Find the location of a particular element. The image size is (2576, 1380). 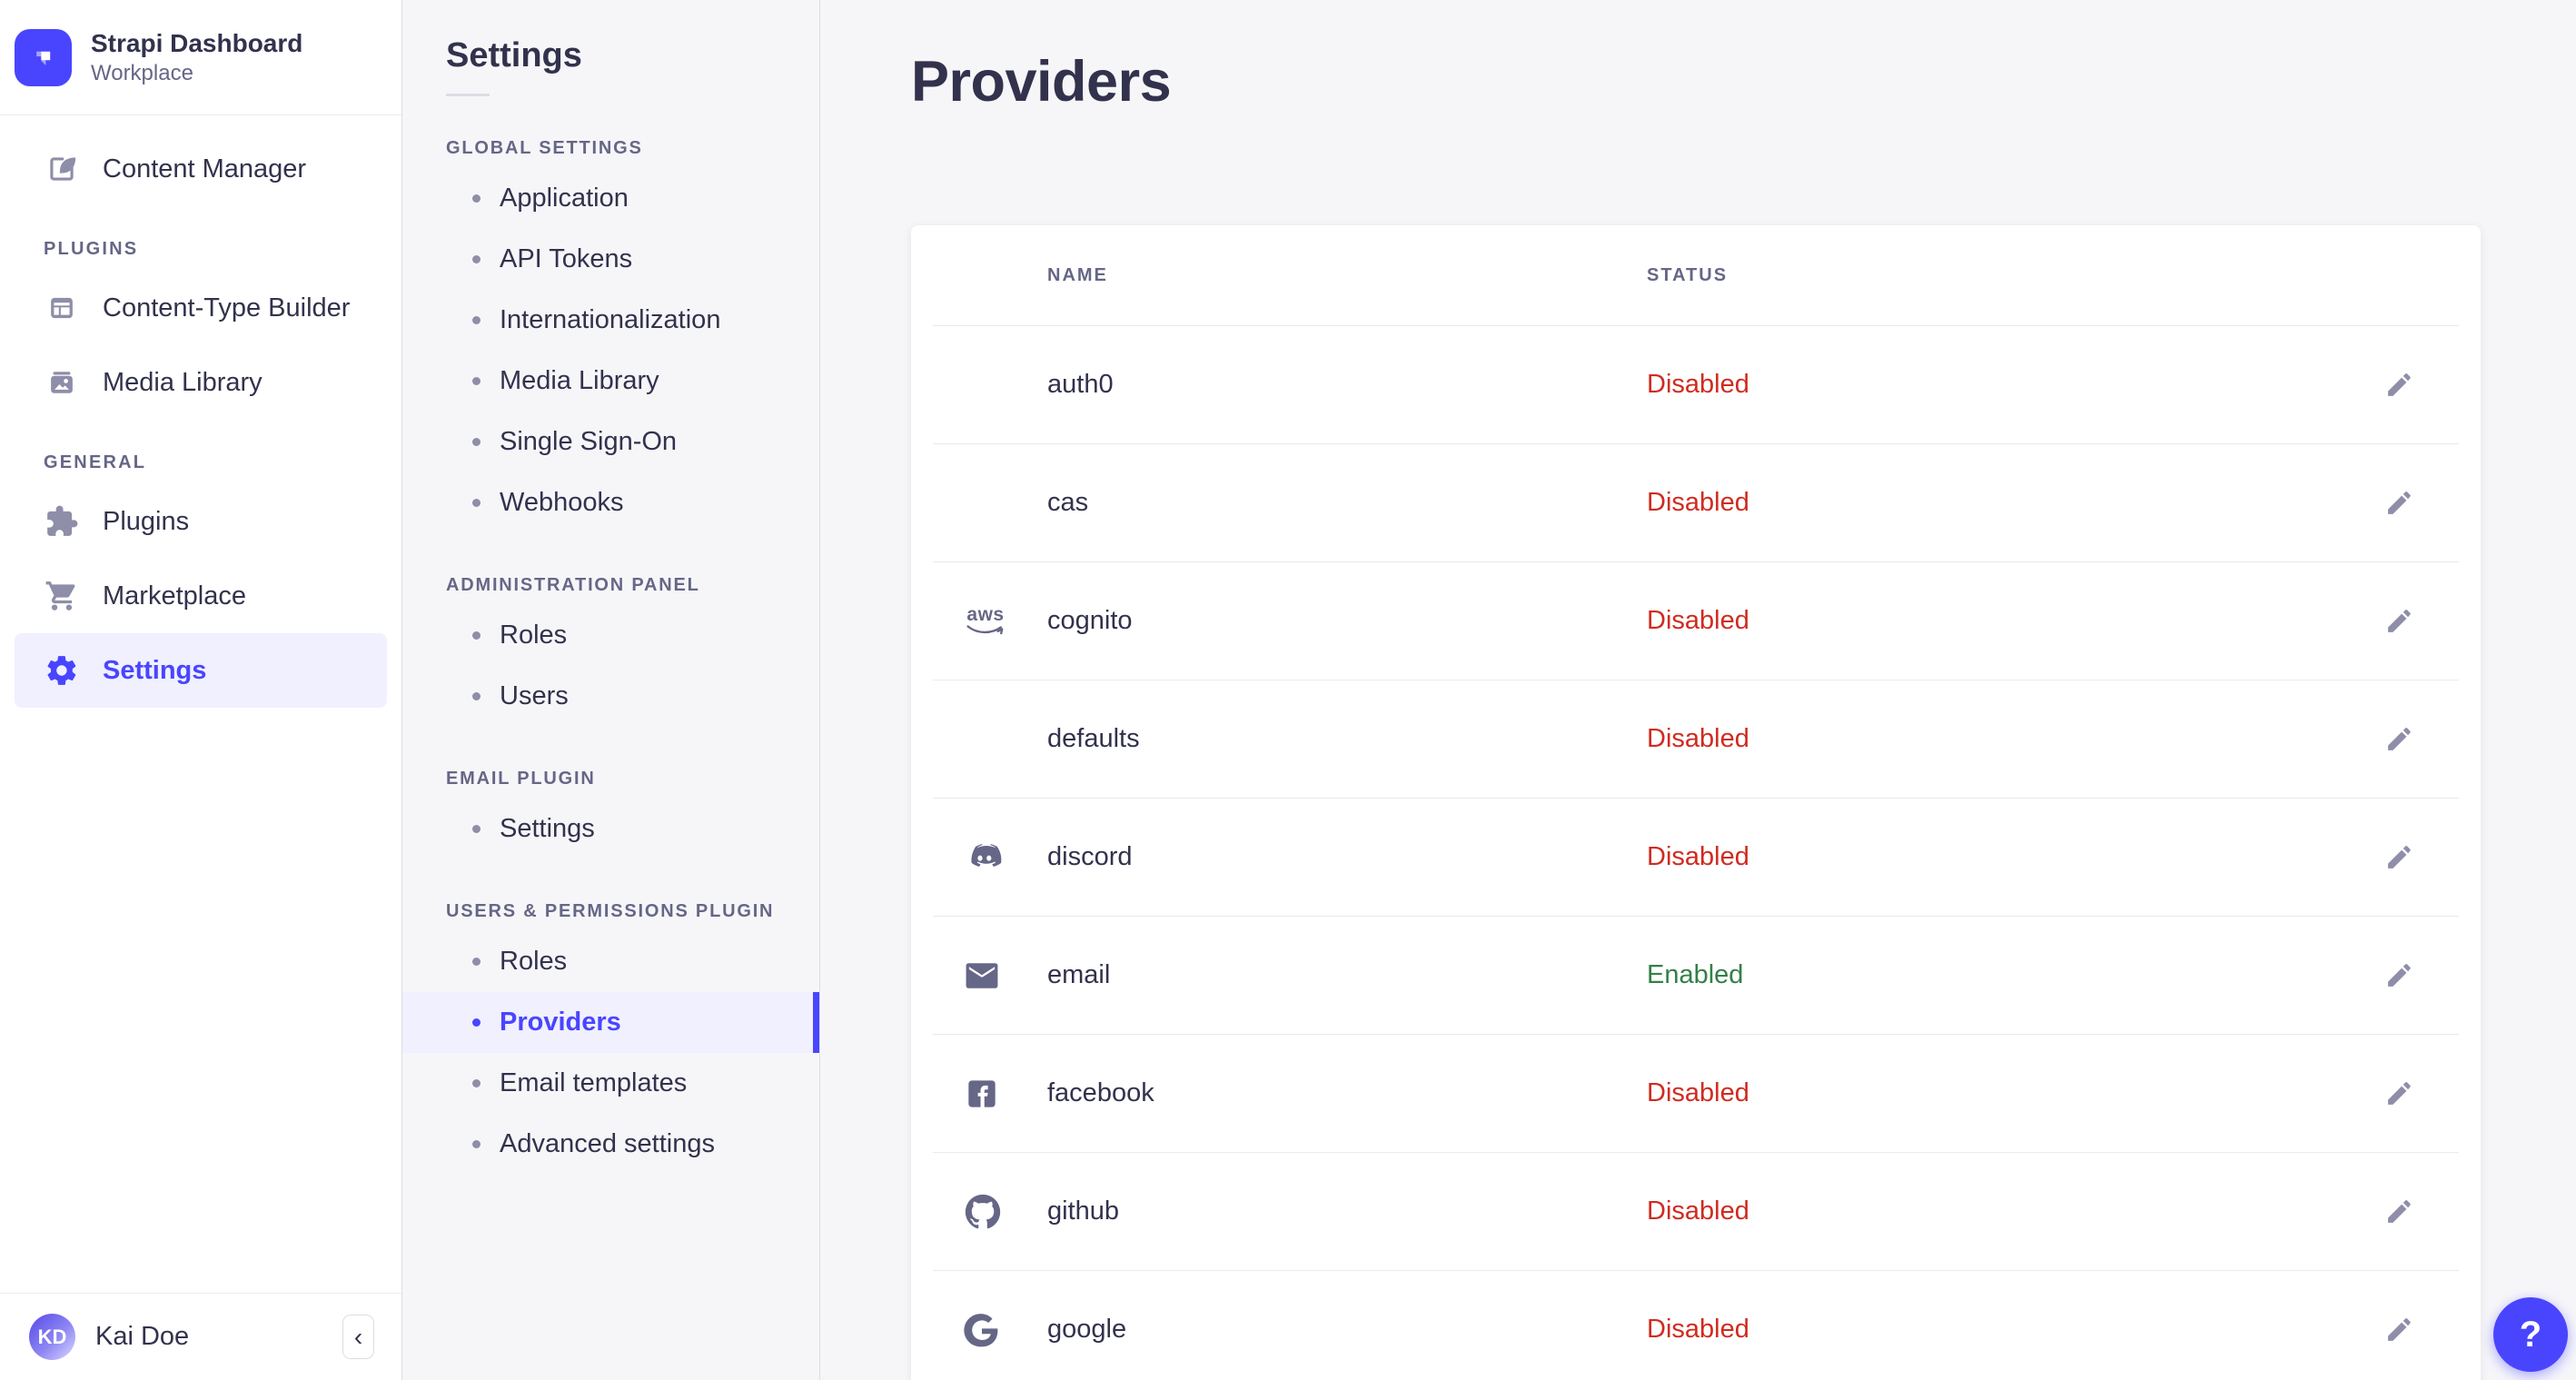

sidebar-item-content-manager: Content Manager is located at coordinates (201, 169).